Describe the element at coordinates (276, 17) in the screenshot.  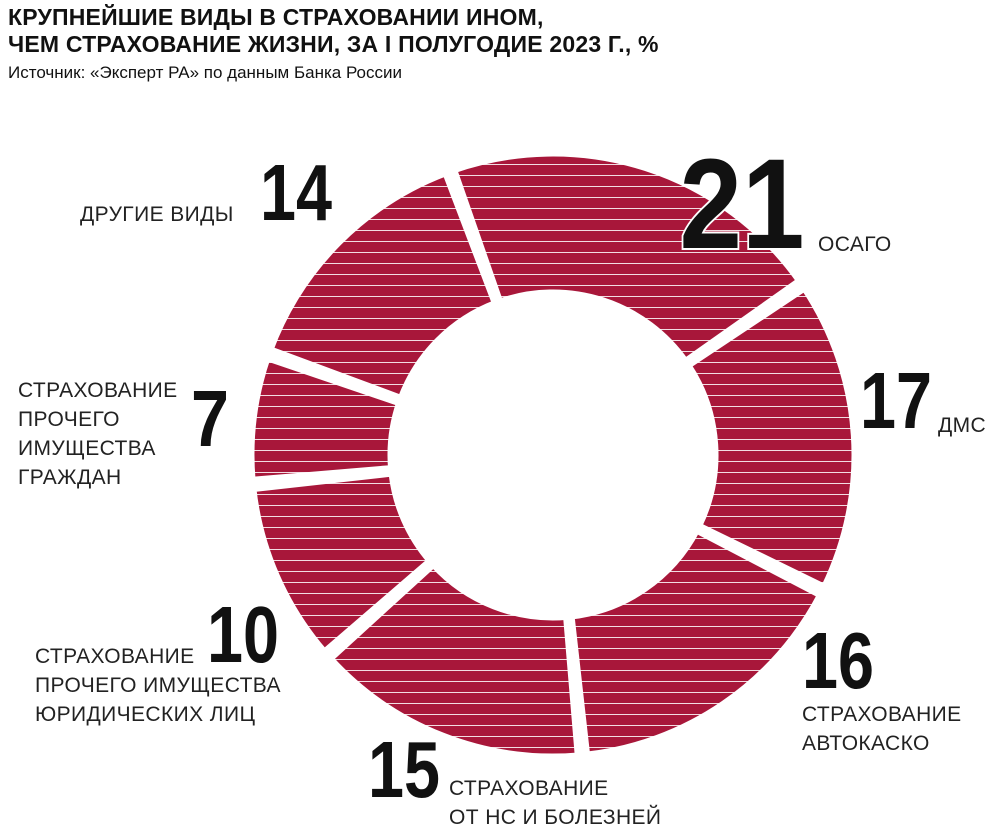
I see `chart-title-line-1: КРУПНЕЙШИЕ ВИДЫ В СТРАХОВАНИИ ИНОМ,` at that location.